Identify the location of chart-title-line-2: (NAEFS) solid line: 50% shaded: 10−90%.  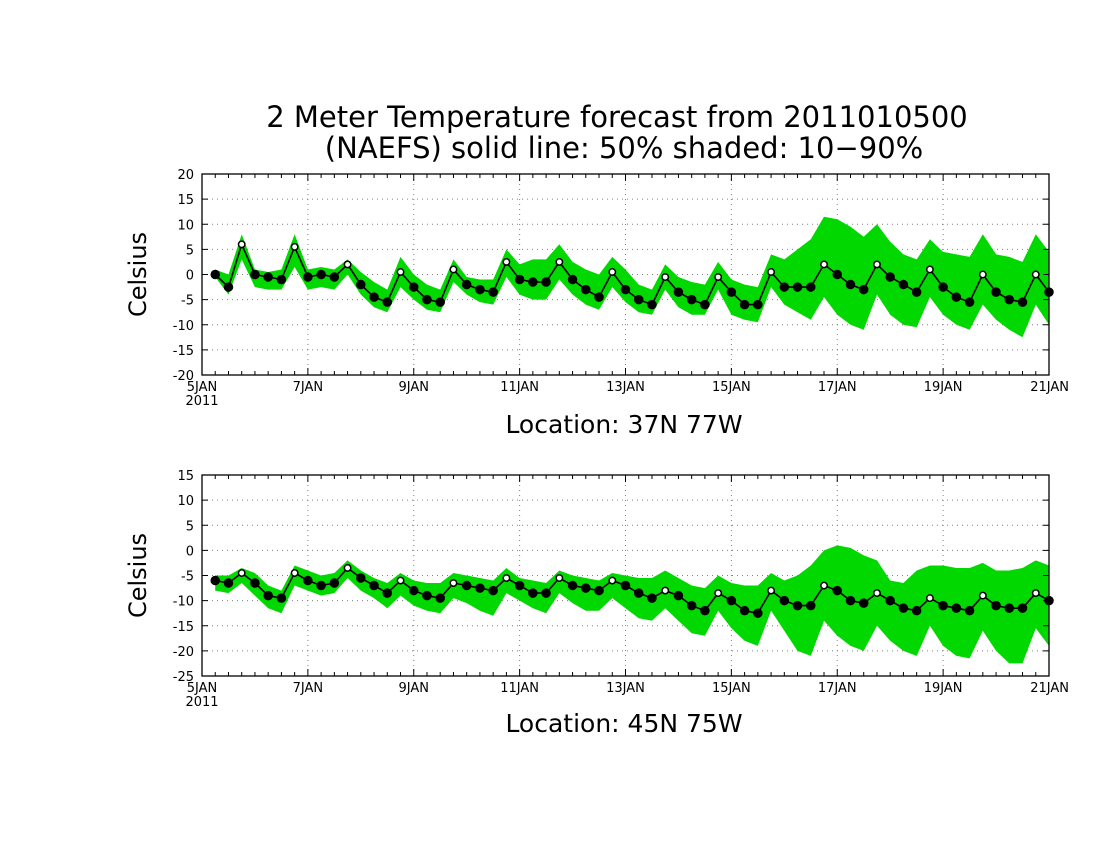
(624, 148).